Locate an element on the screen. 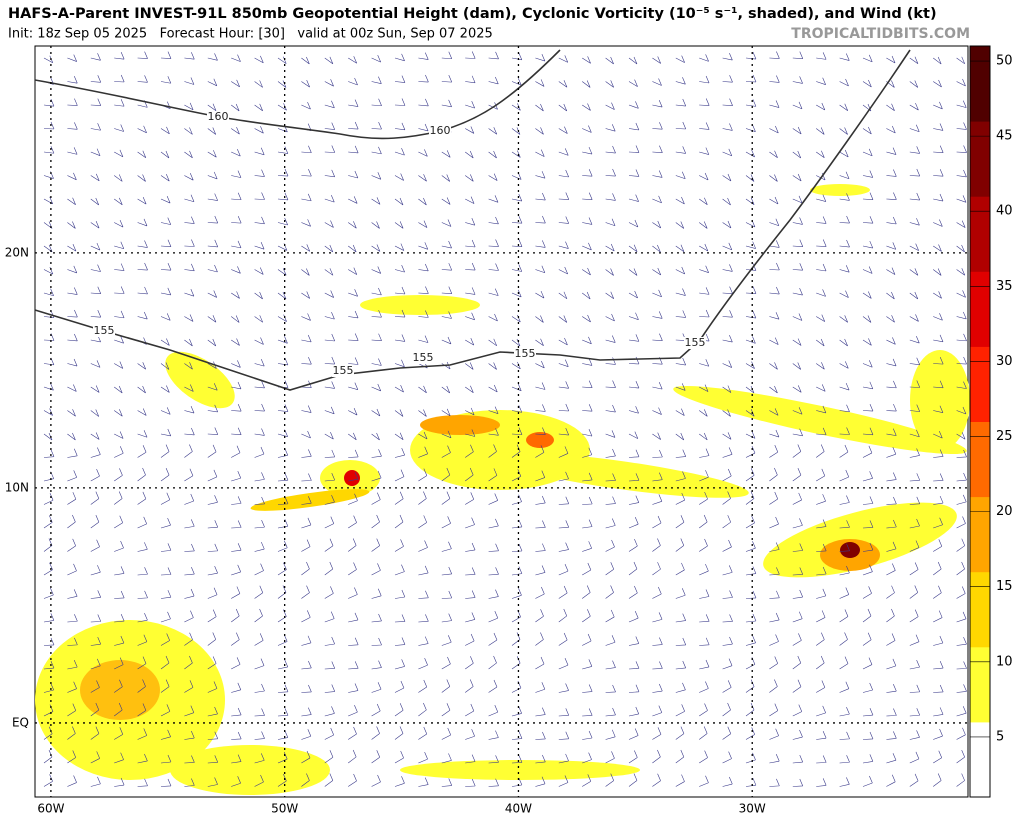  watermark: TROPICALTIDBITS.COM is located at coordinates (880, 34).